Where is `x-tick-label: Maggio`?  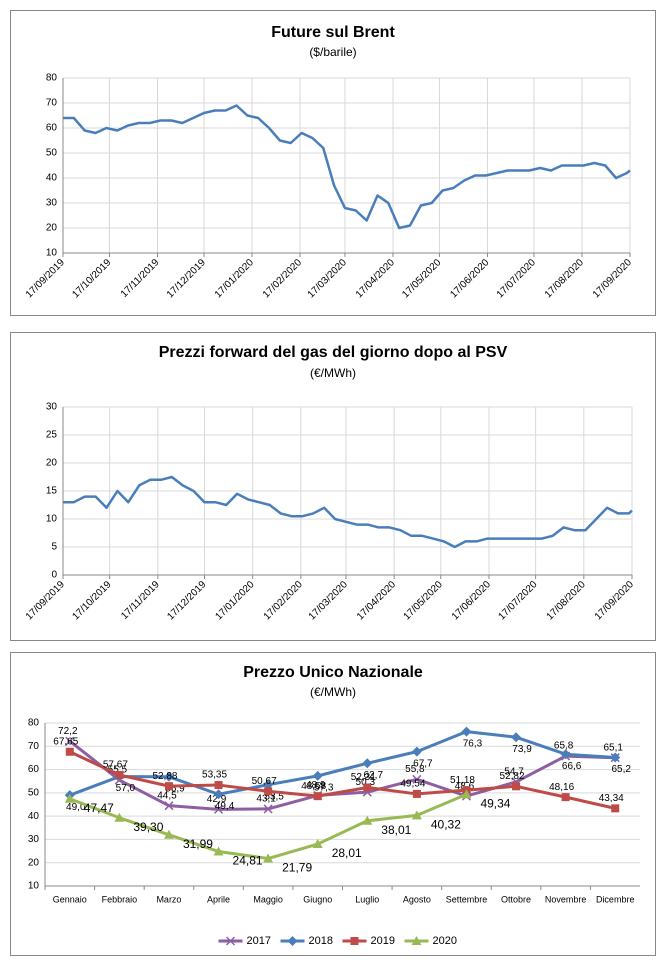 x-tick-label: Maggio is located at coordinates (268, 899).